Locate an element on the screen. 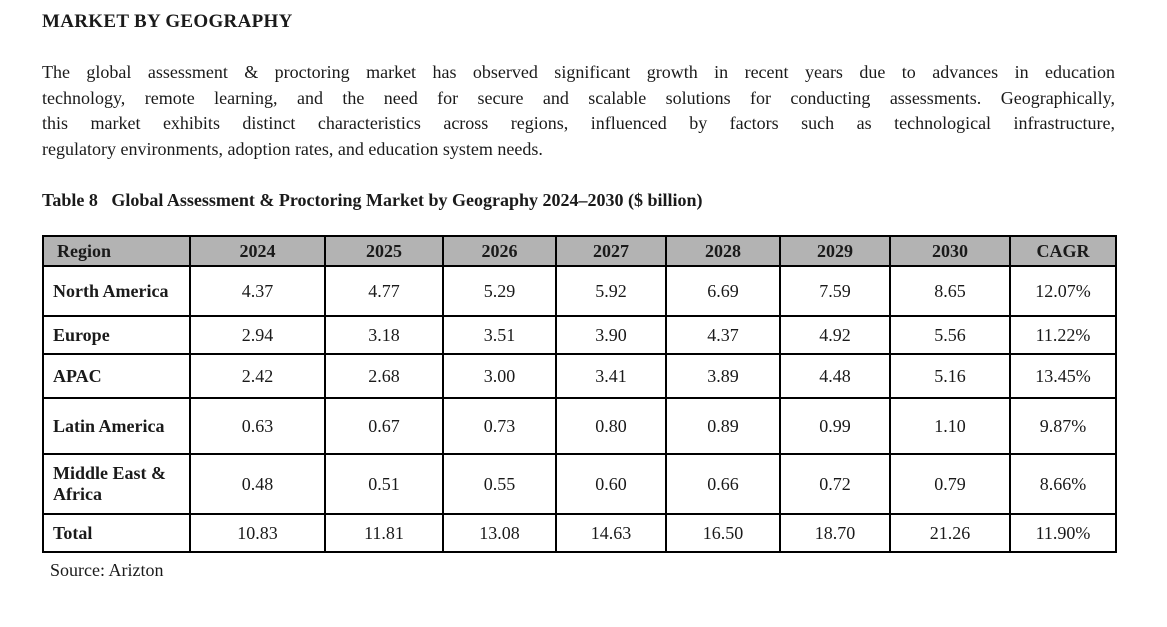 This screenshot has width=1167, height=627. value-cell: 10.83 is located at coordinates (257, 533).